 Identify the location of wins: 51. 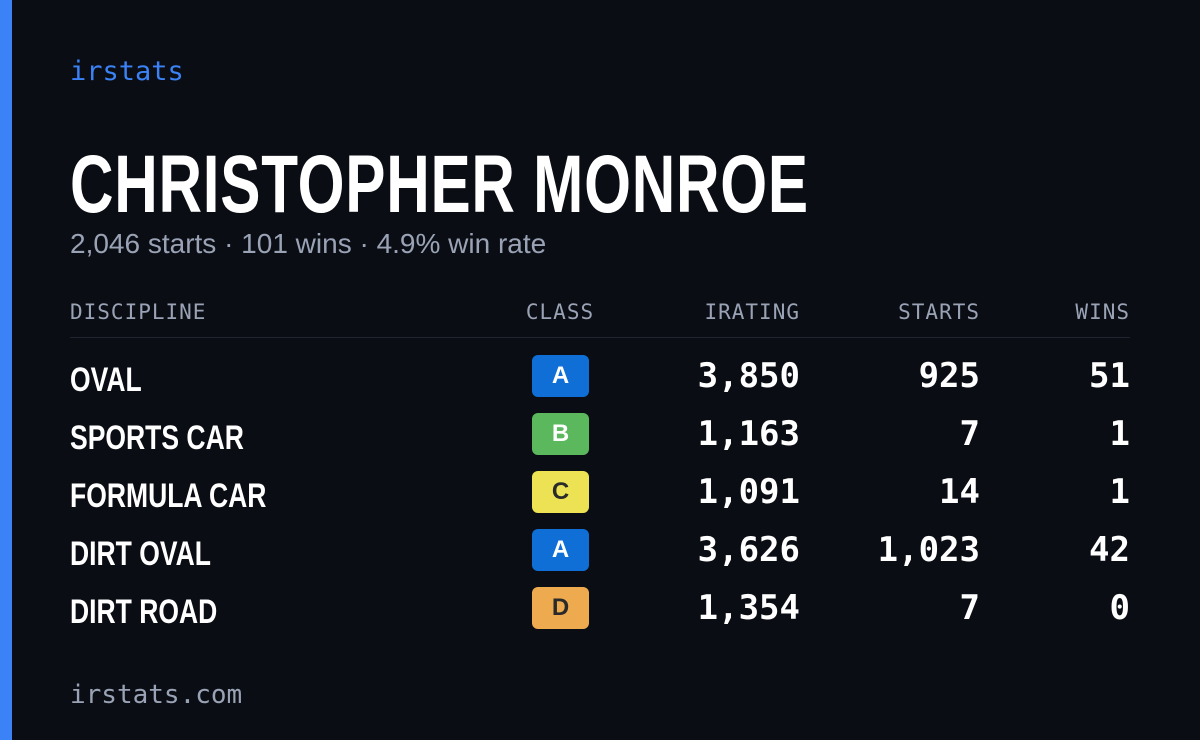
(1109, 376).